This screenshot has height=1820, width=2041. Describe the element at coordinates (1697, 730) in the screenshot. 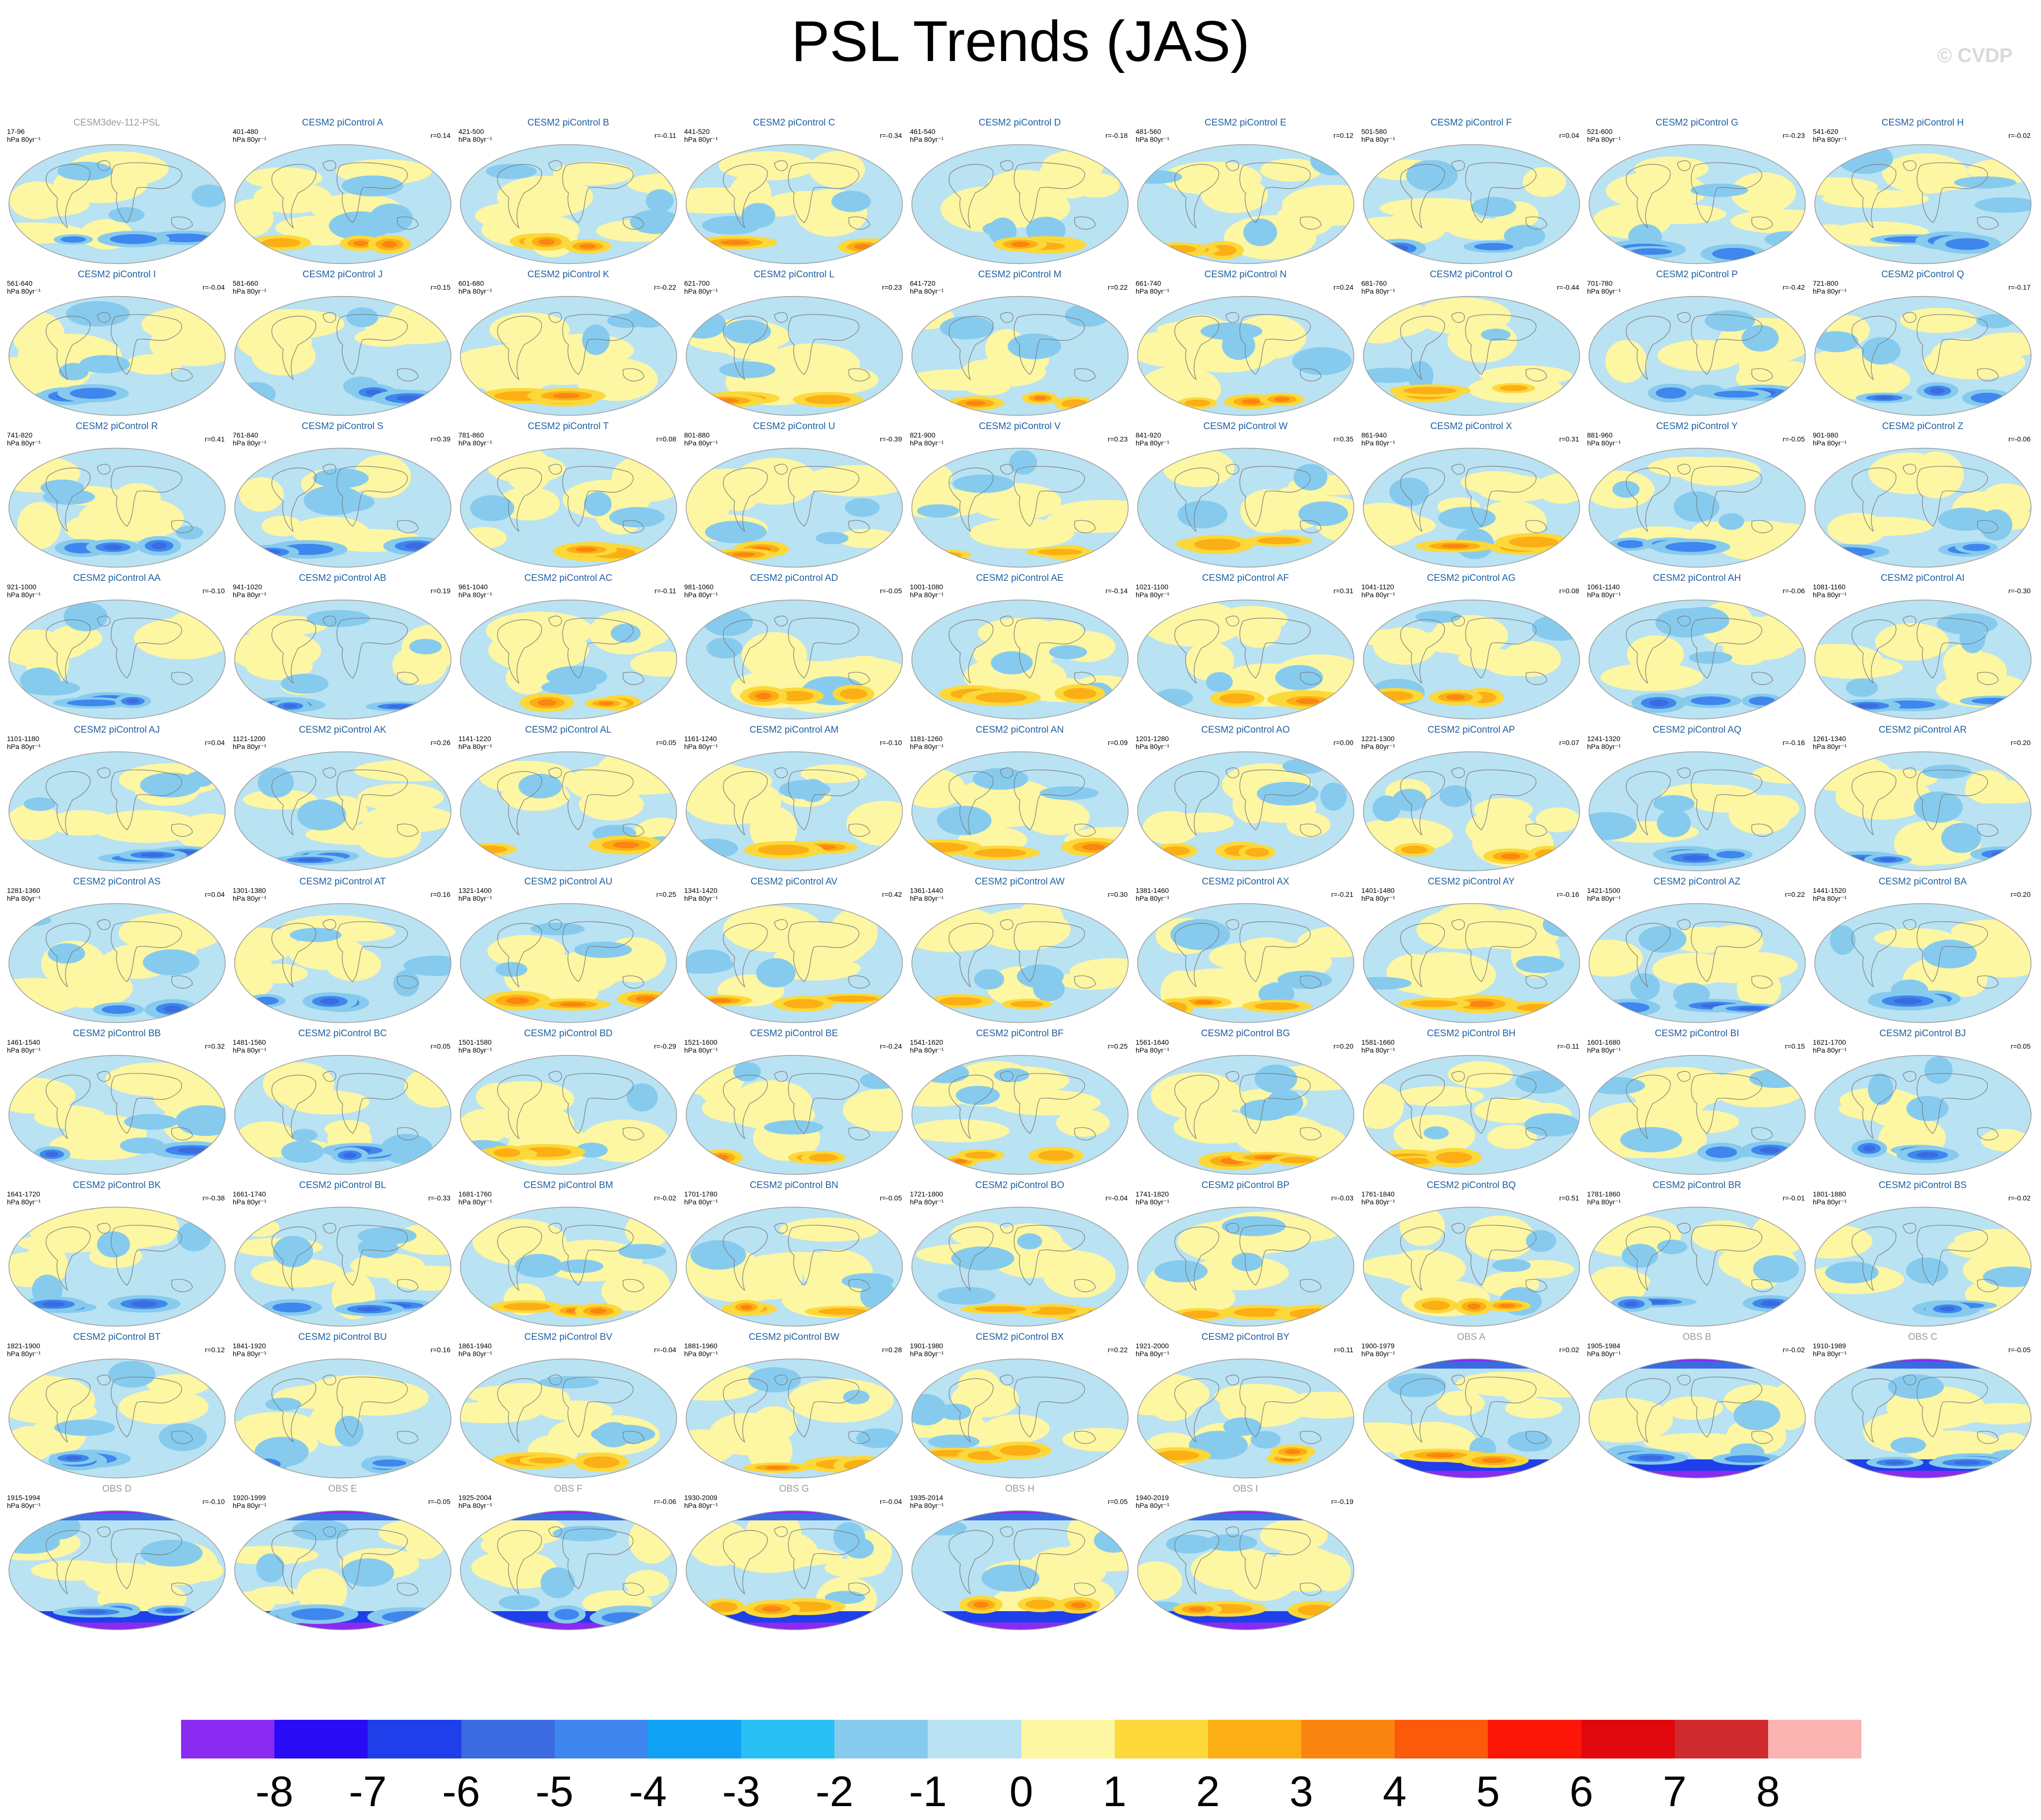

I see `panel-title: CESM2 piControl AQ` at that location.